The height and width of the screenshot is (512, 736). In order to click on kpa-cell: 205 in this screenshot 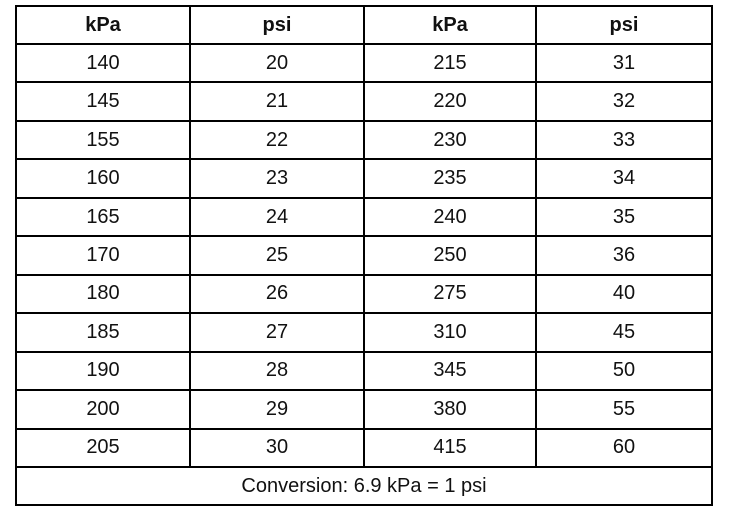, I will do `click(103, 448)`.